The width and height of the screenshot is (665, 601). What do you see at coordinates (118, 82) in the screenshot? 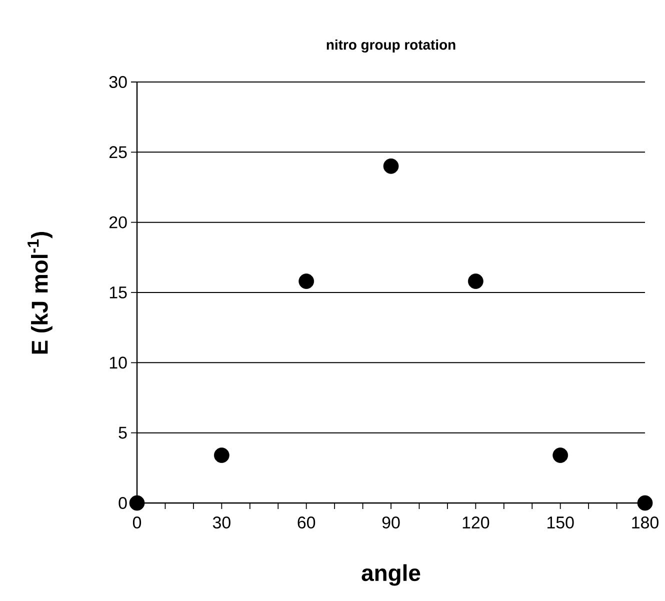
I see `y-tick-label: 30` at bounding box center [118, 82].